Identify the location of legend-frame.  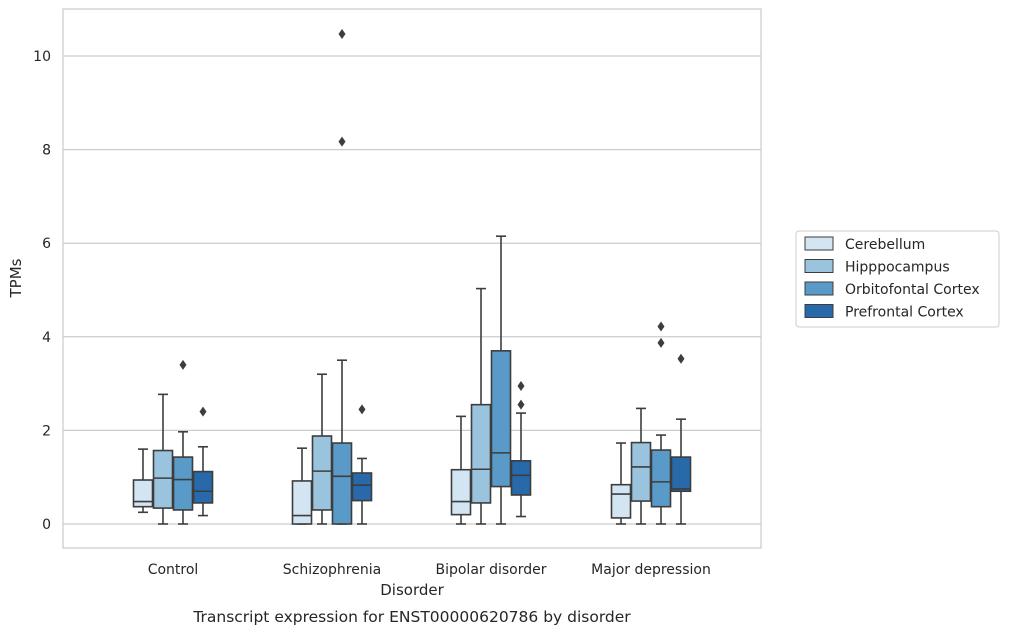
(897, 279).